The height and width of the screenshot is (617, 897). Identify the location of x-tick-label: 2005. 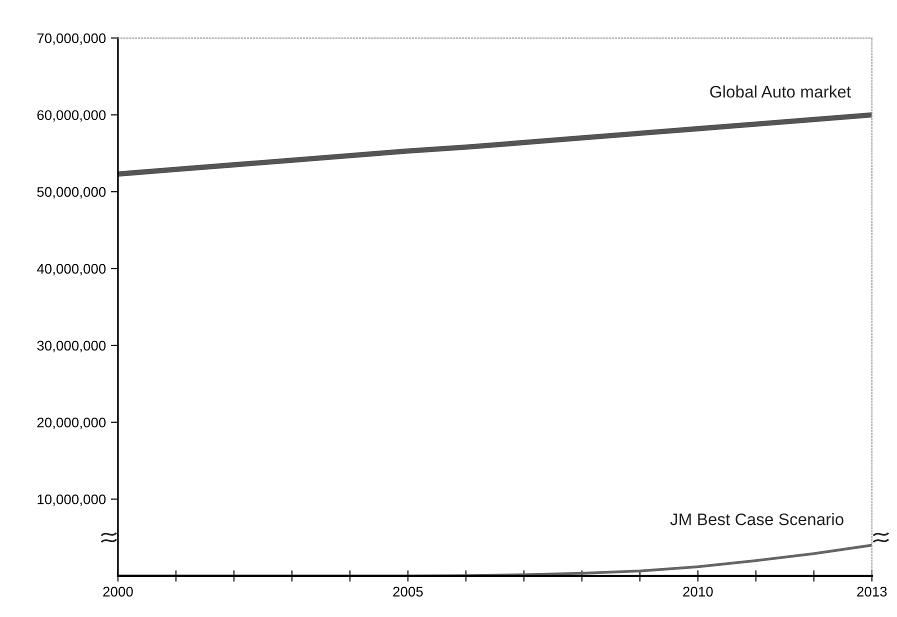
(408, 591).